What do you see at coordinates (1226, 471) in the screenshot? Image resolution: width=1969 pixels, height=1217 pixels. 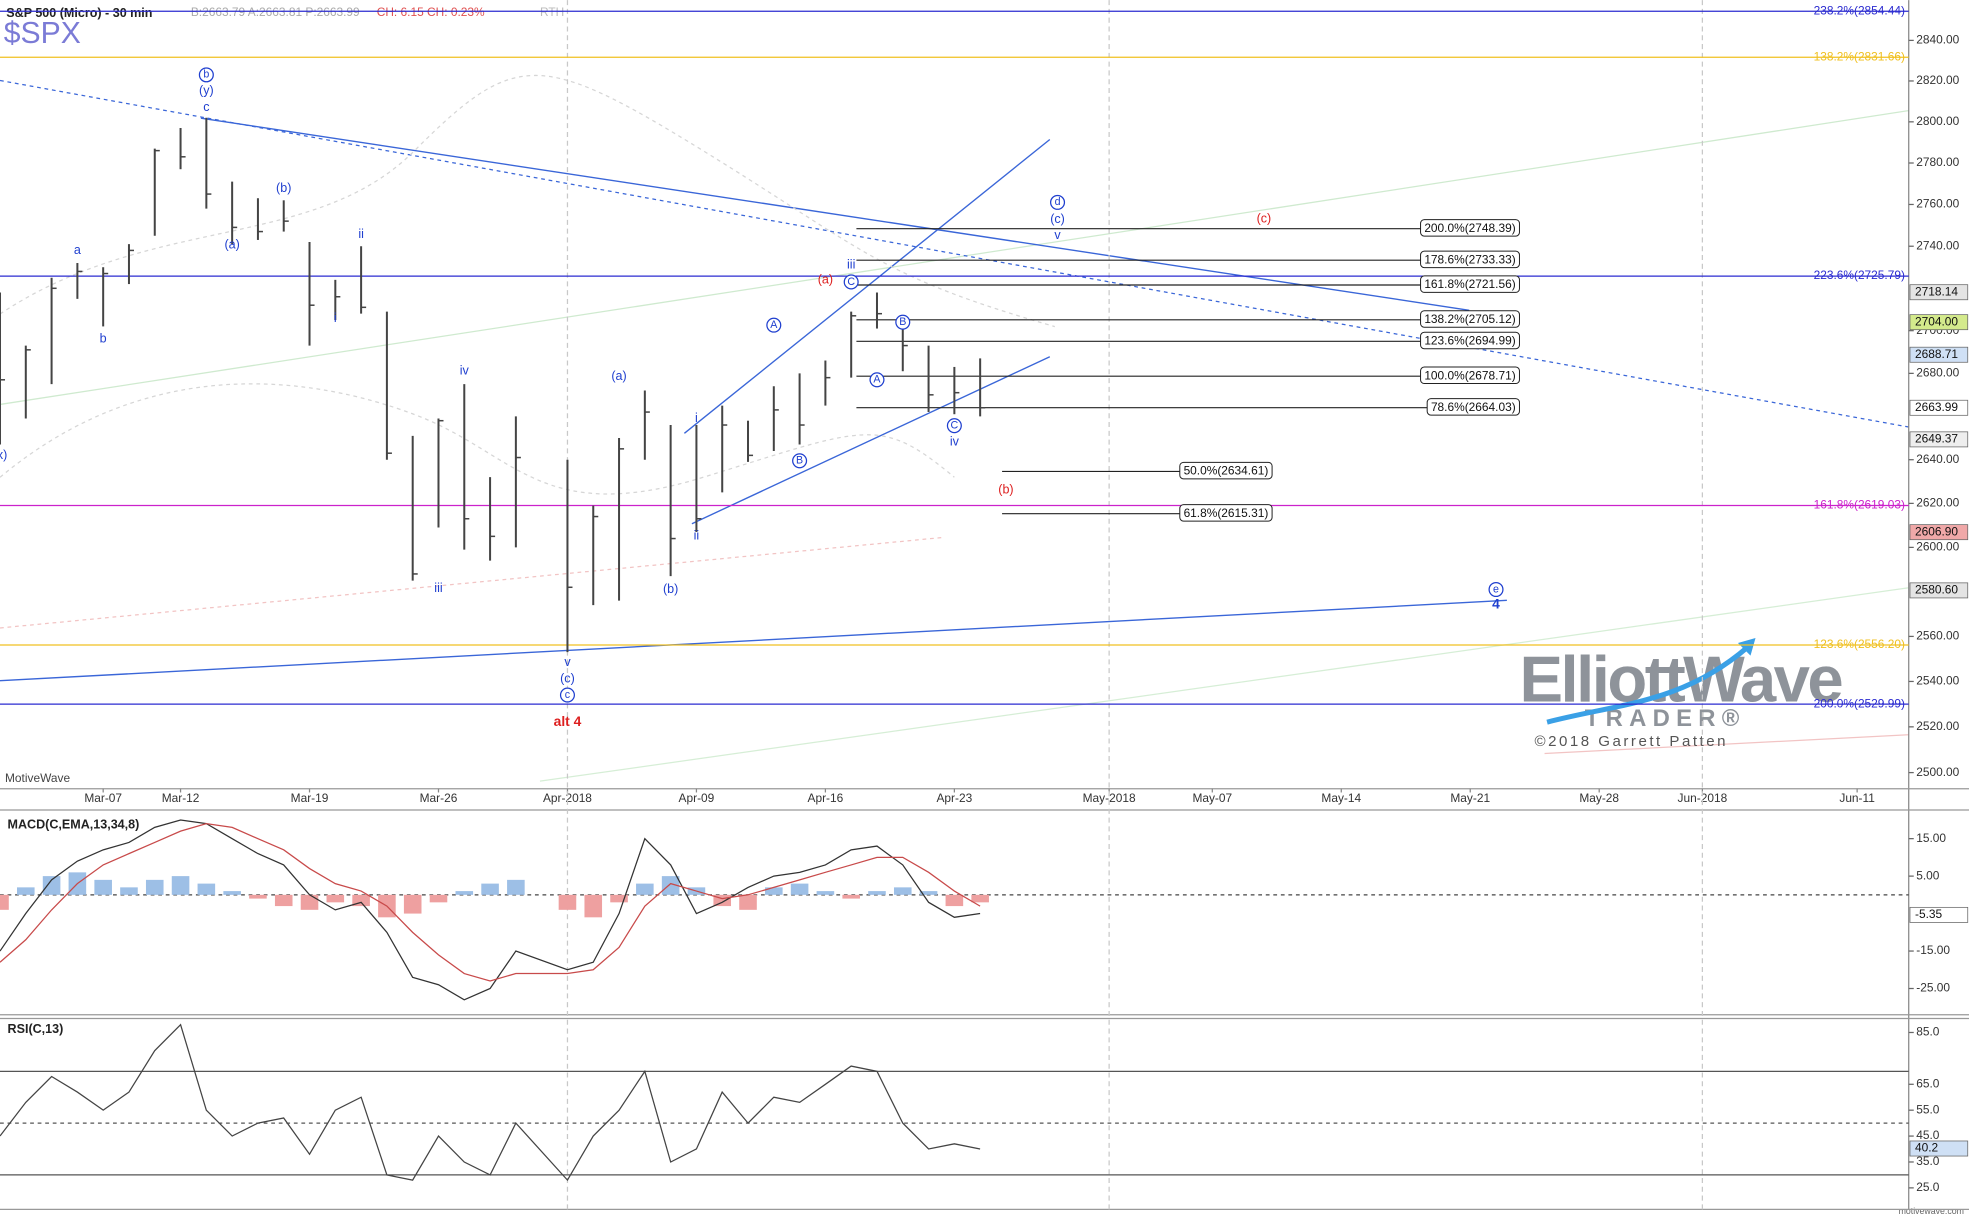 I see `projection-label: 50.0%(2634.61)` at bounding box center [1226, 471].